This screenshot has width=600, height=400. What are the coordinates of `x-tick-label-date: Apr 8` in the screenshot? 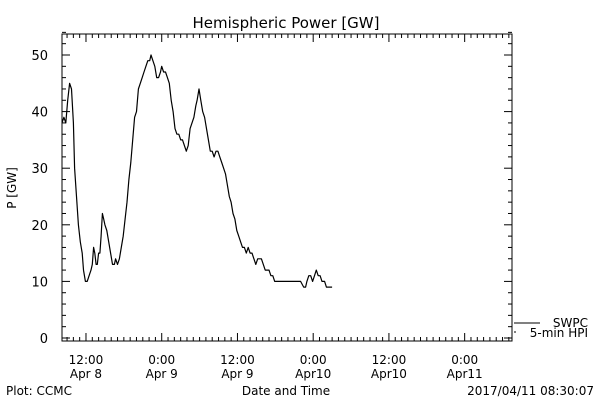 It's located at (86, 374).